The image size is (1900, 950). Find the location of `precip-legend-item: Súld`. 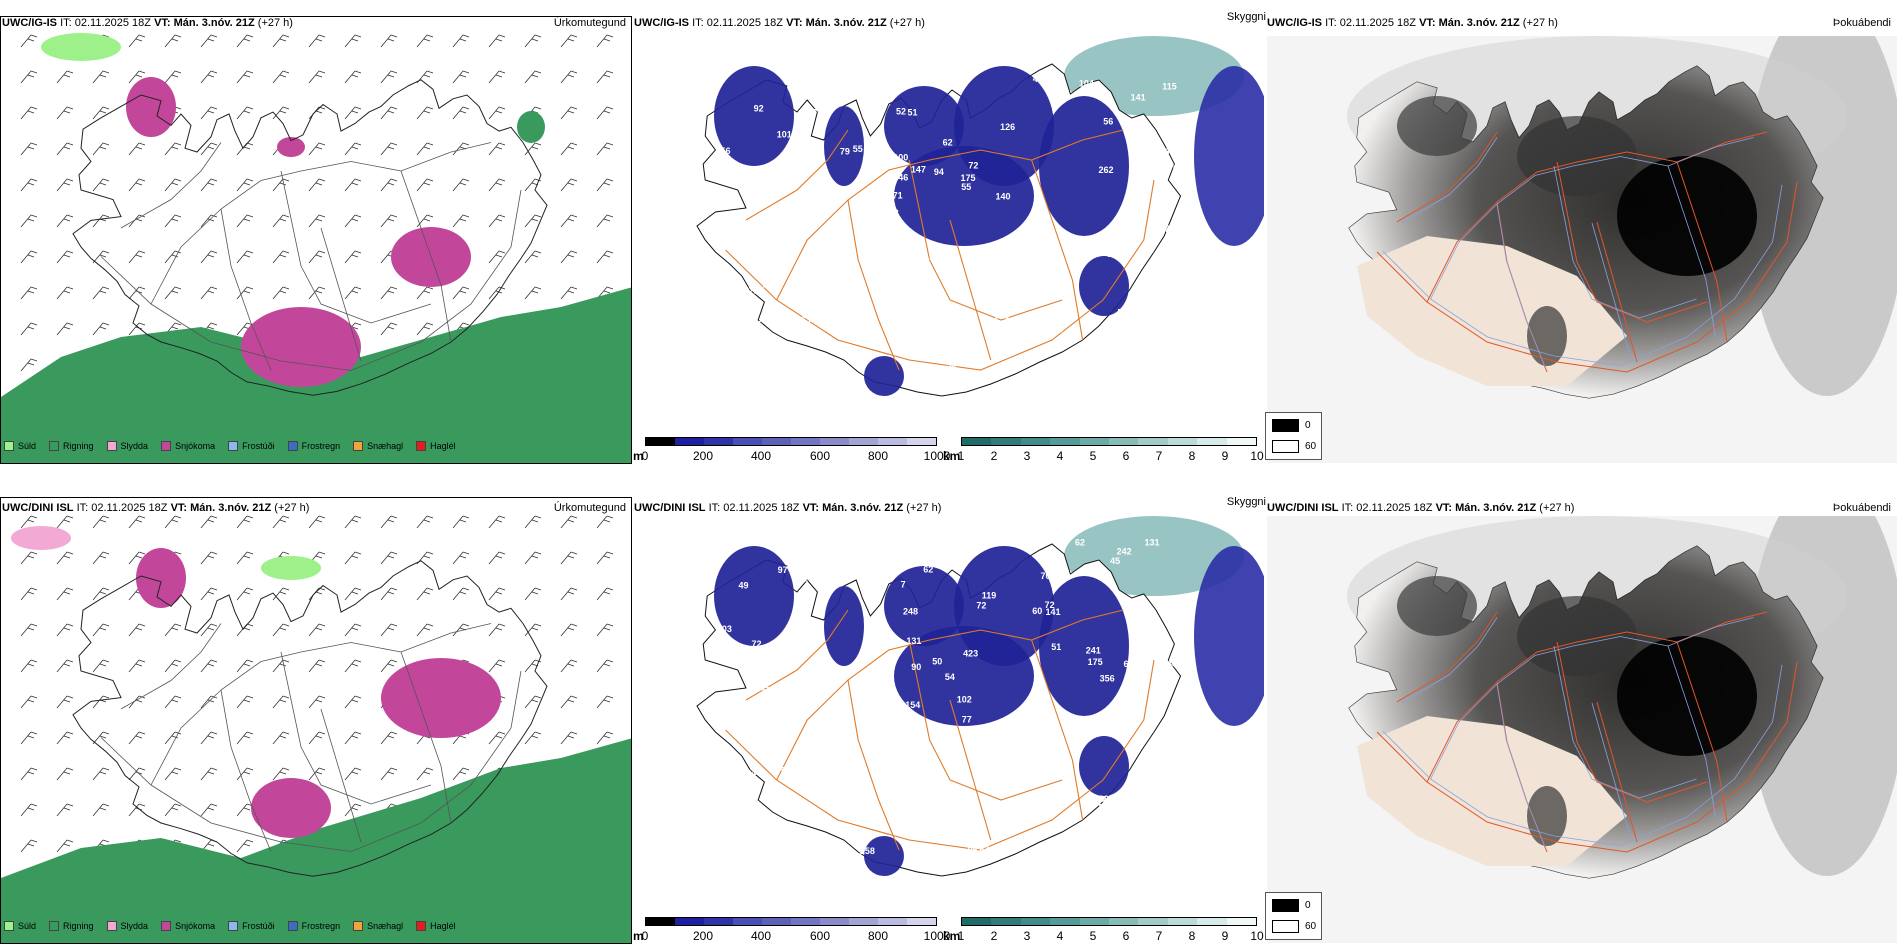

precip-legend-item: Súld is located at coordinates (20, 926).